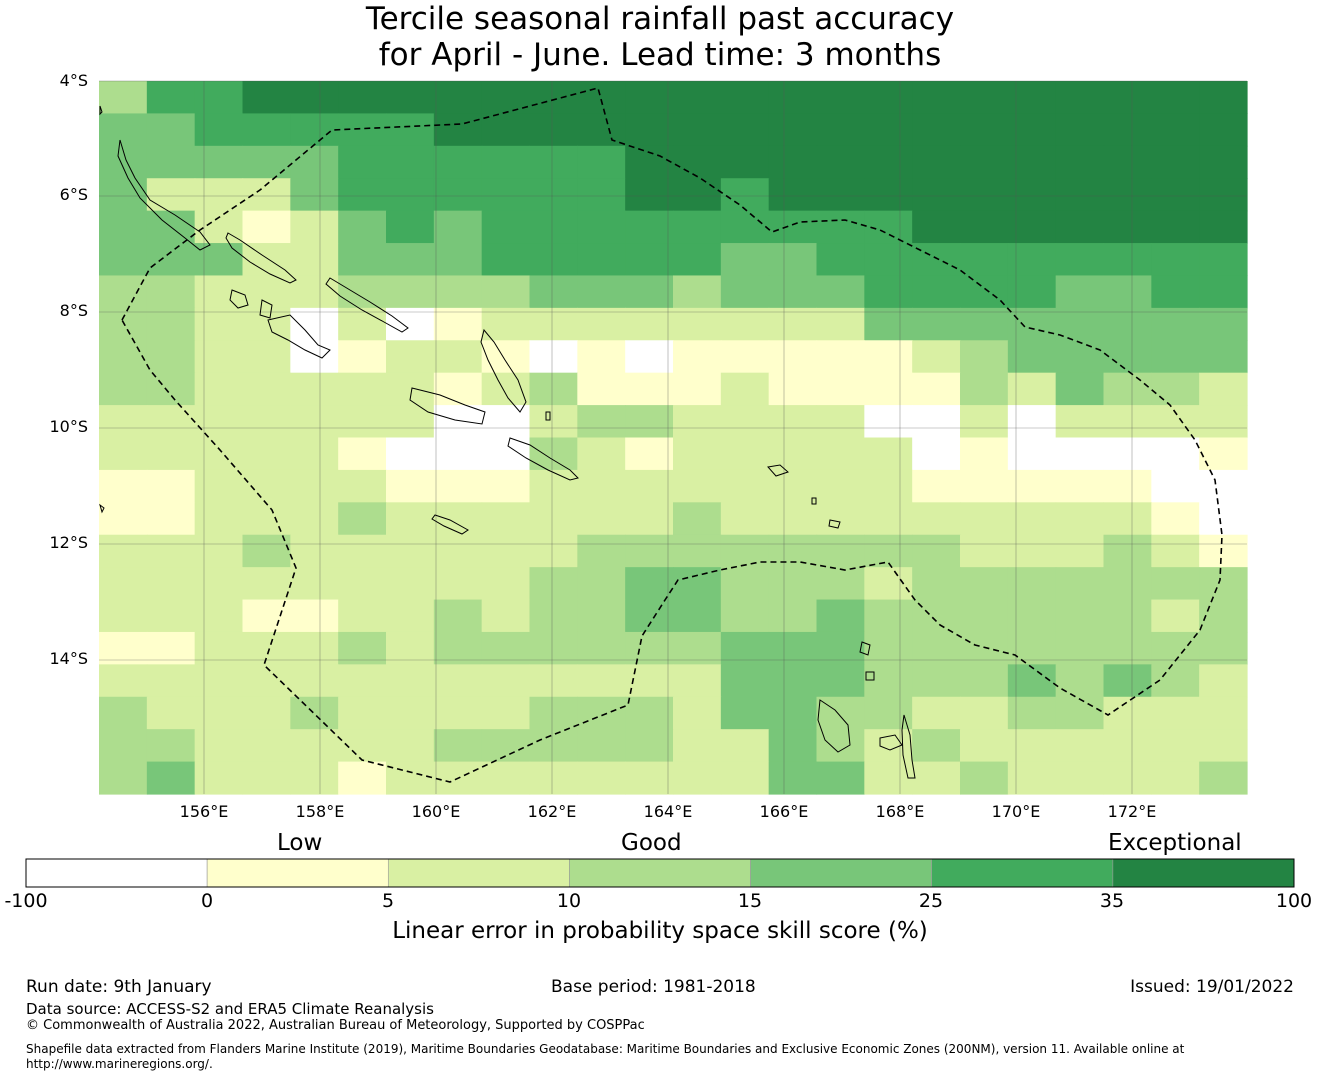 This screenshot has width=1320, height=1080. I want to click on run-date: Run date: 9th January, so click(119, 987).